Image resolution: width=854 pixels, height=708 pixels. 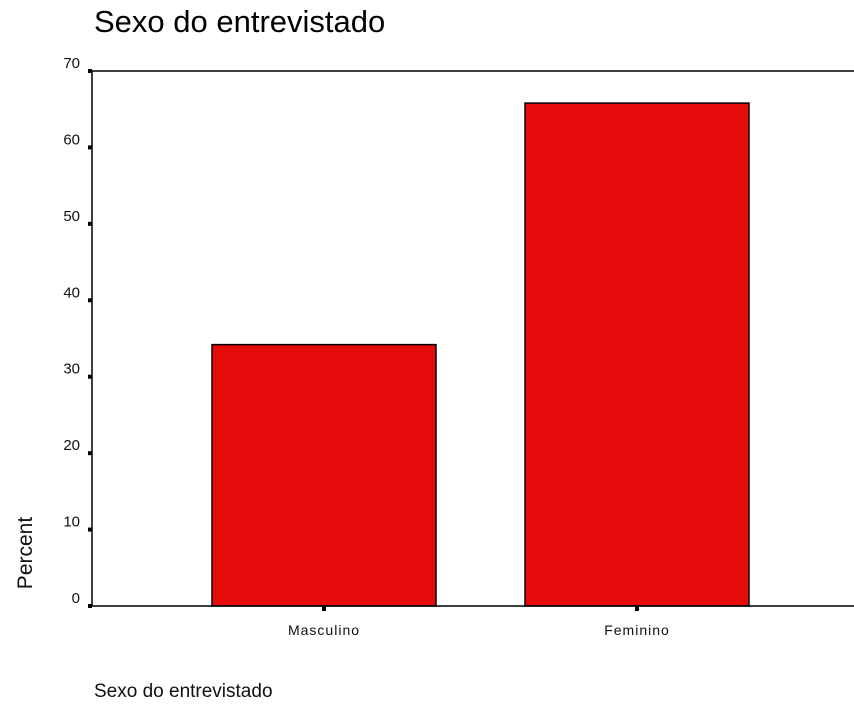 What do you see at coordinates (71, 216) in the screenshot?
I see `y-tick-label: 50` at bounding box center [71, 216].